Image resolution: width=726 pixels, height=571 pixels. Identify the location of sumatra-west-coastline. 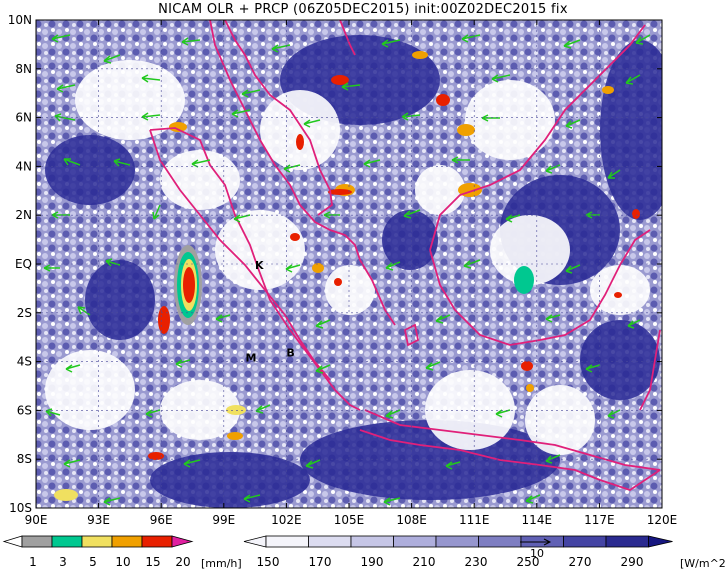
(240, 255).